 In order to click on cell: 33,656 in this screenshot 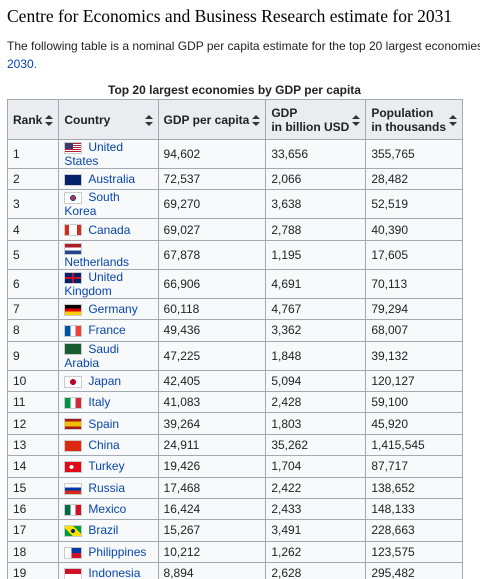, I will do `click(316, 154)`.